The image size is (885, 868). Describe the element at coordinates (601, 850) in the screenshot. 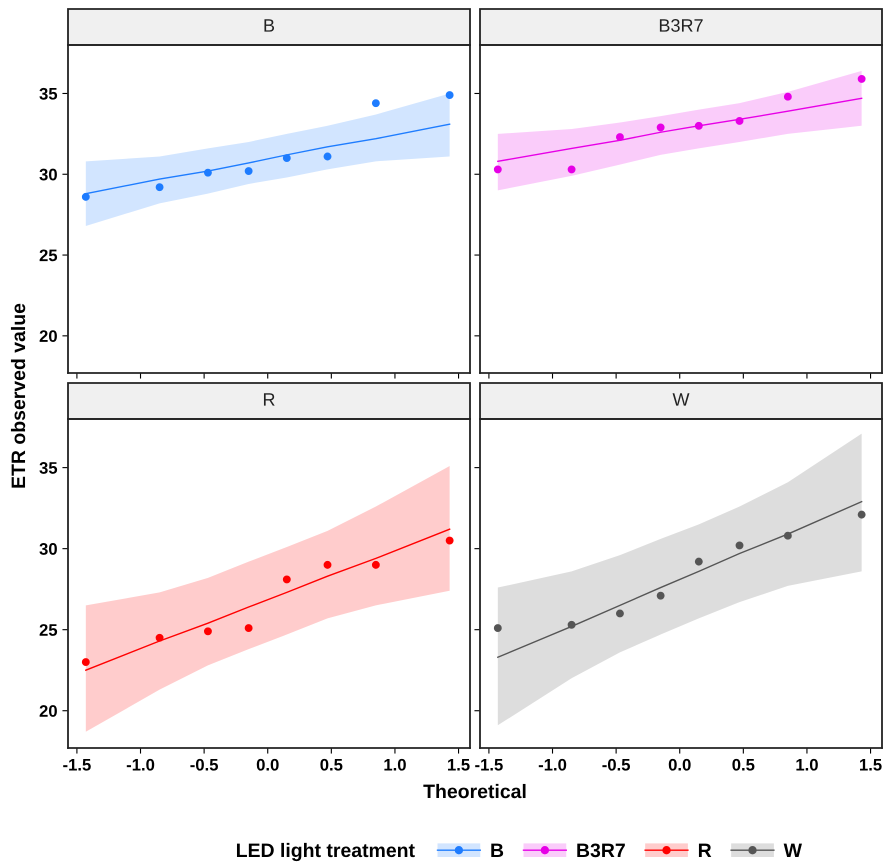

I see `legend-label: B3R7` at that location.